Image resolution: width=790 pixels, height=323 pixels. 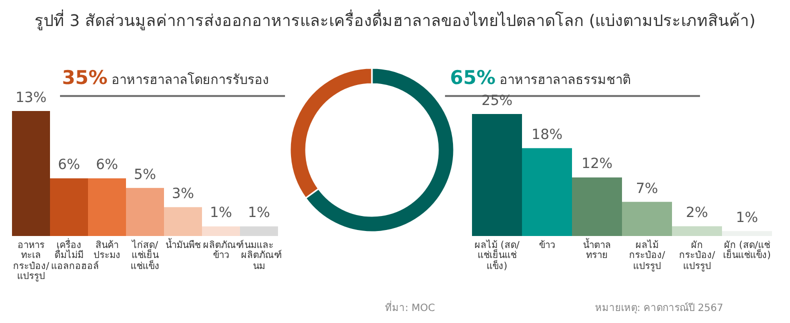 What do you see at coordinates (497, 101) in the screenshot?
I see `data-label: 25%` at bounding box center [497, 101].